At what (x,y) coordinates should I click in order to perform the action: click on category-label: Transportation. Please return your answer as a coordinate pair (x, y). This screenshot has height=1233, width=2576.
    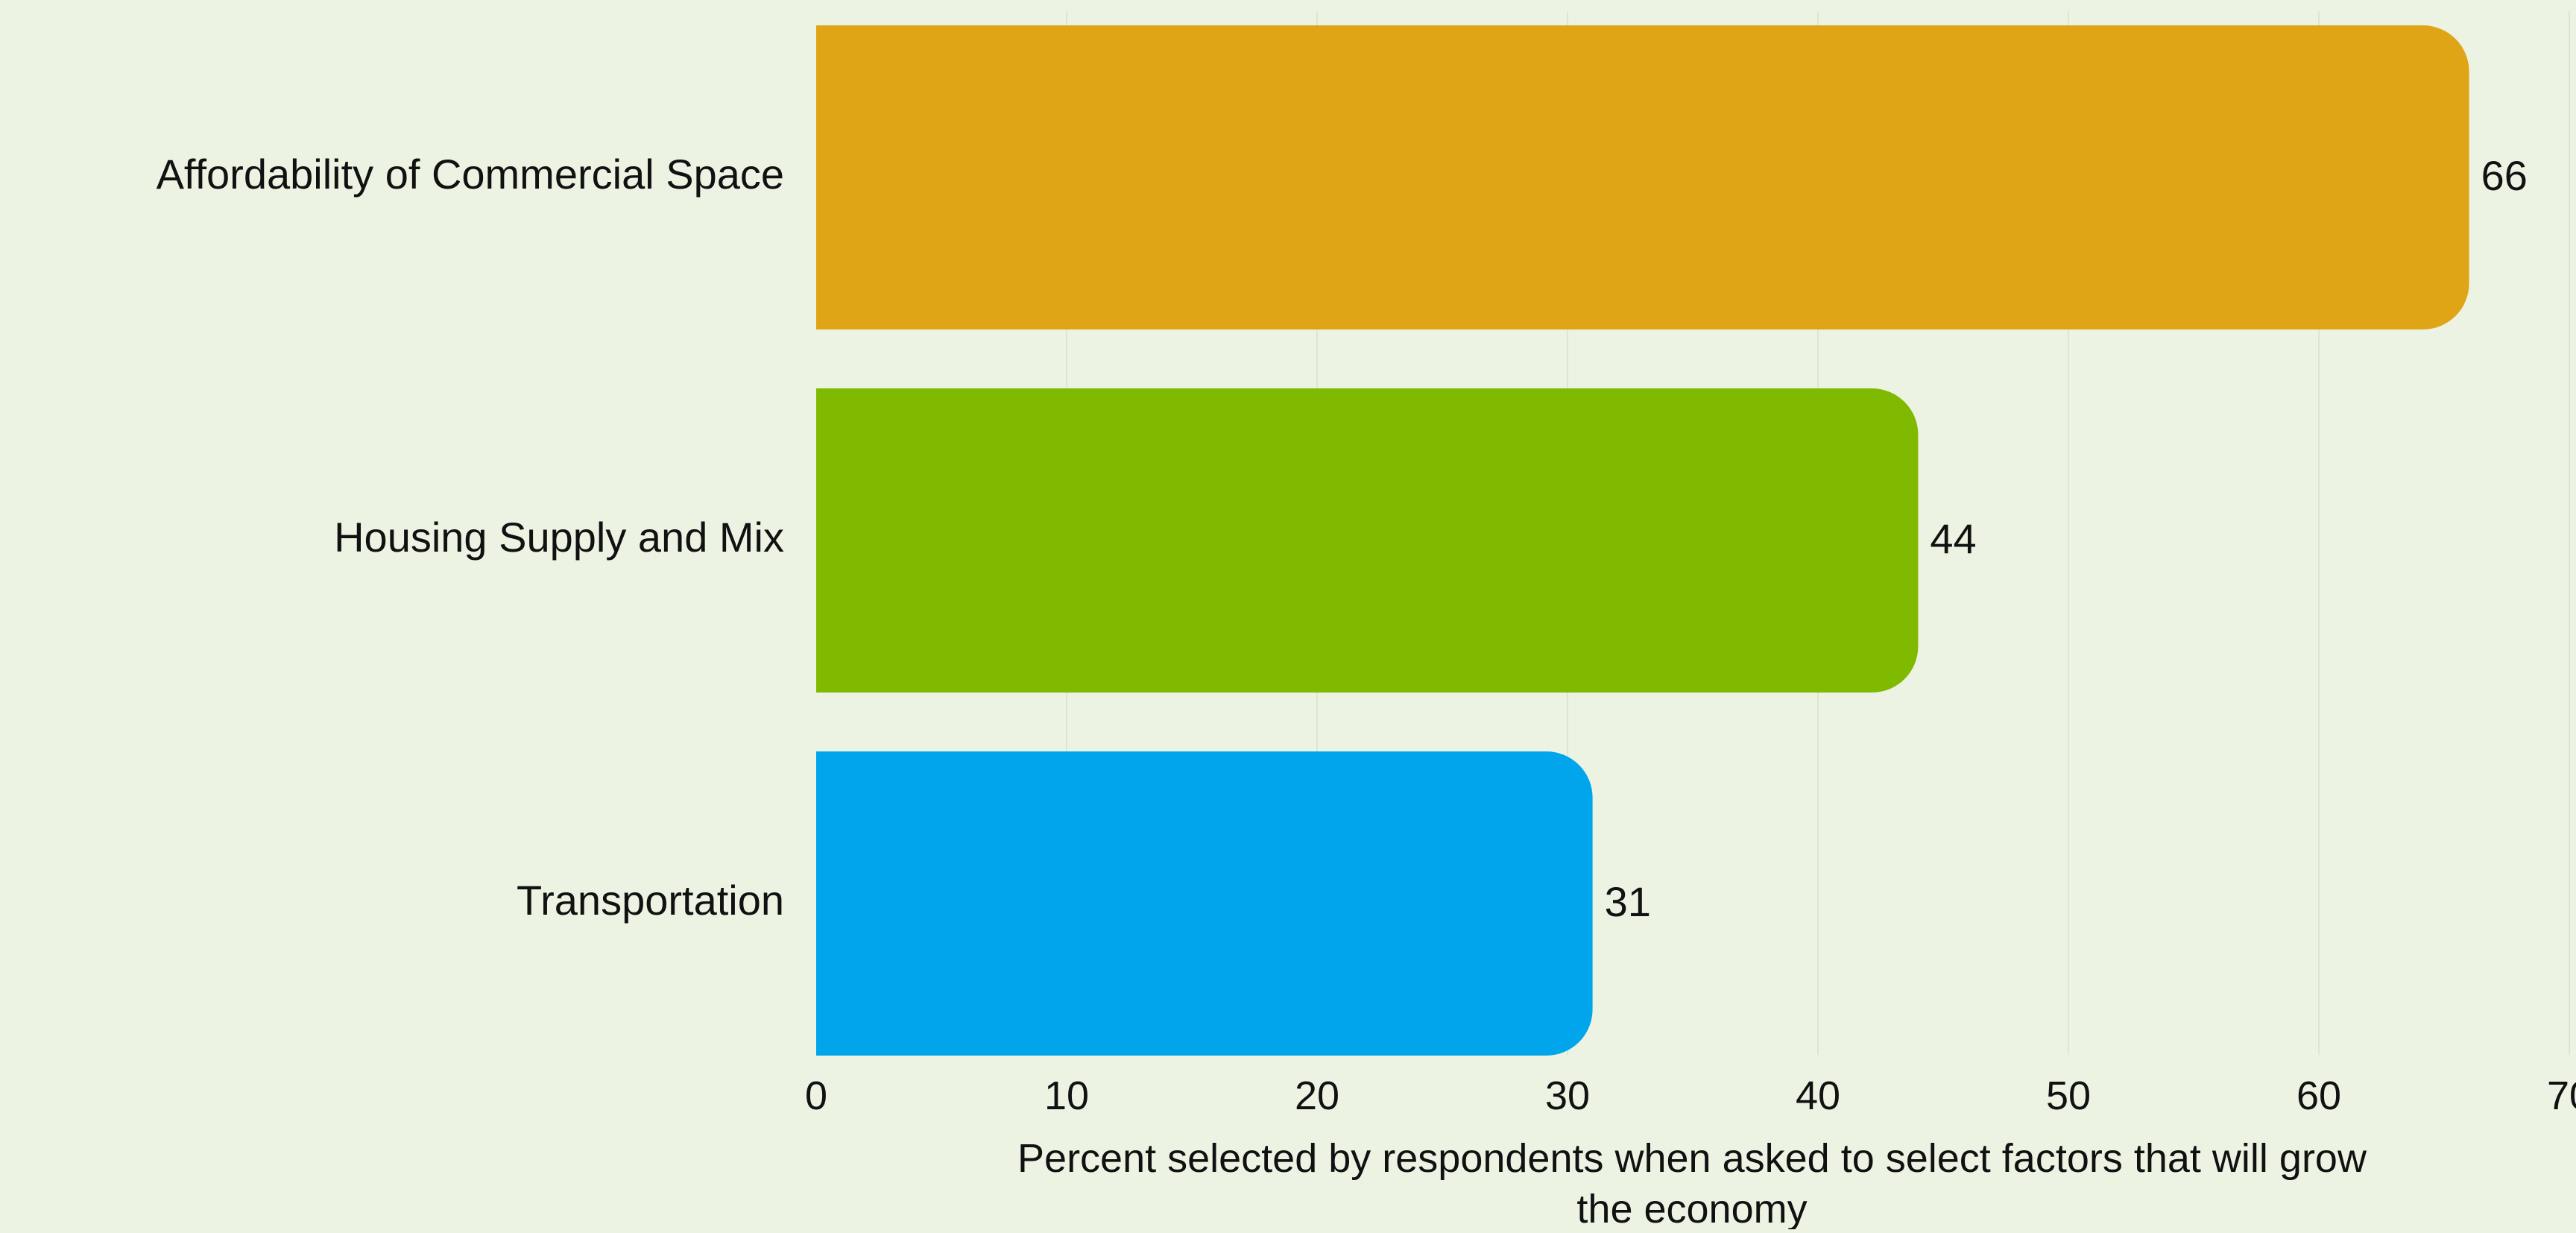
    Looking at the image, I should click on (650, 900).